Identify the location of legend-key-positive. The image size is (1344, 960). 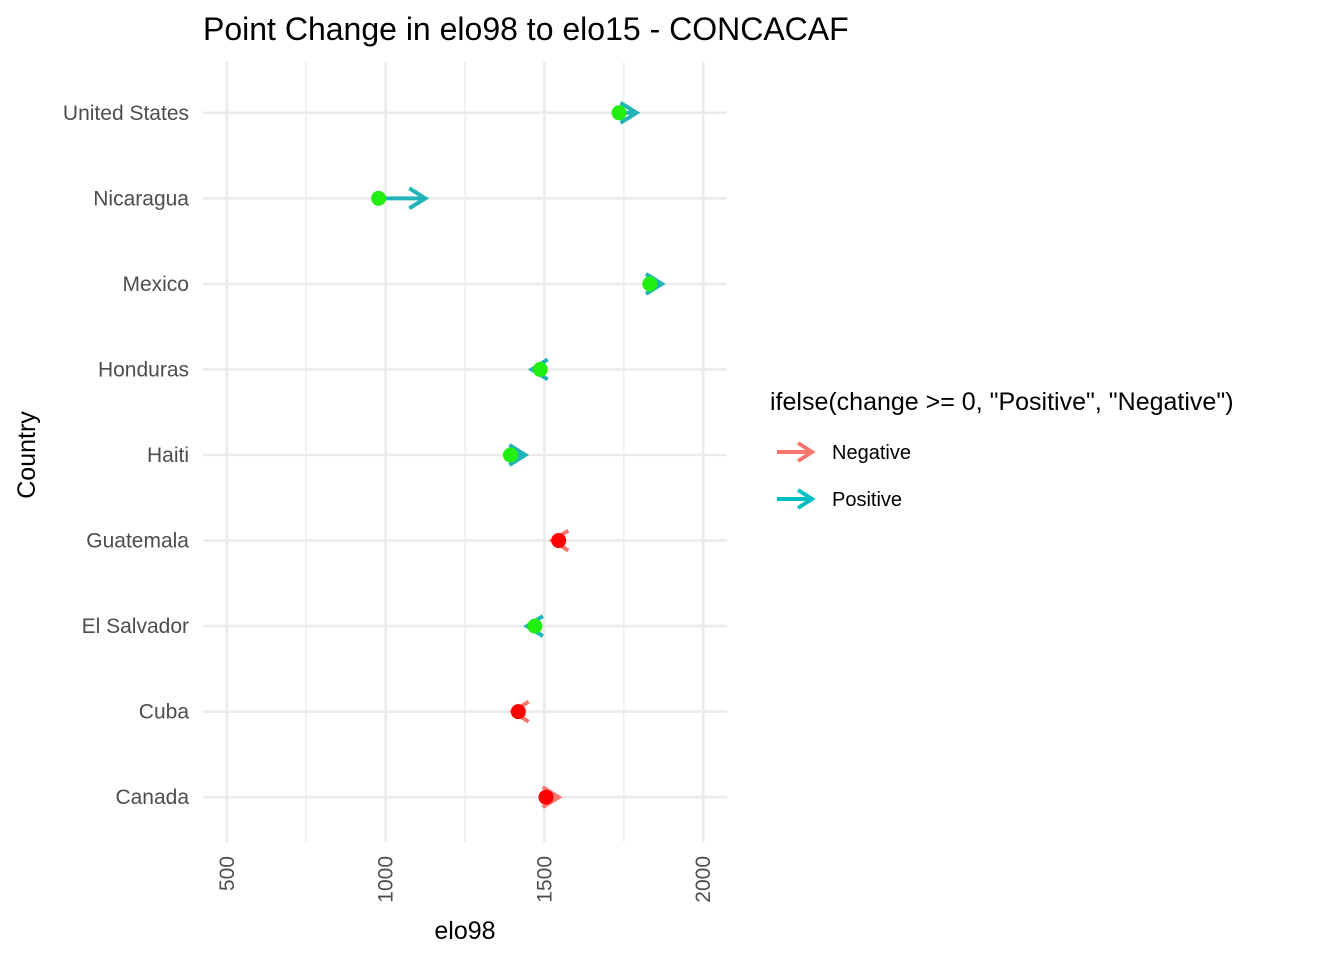
(796, 499).